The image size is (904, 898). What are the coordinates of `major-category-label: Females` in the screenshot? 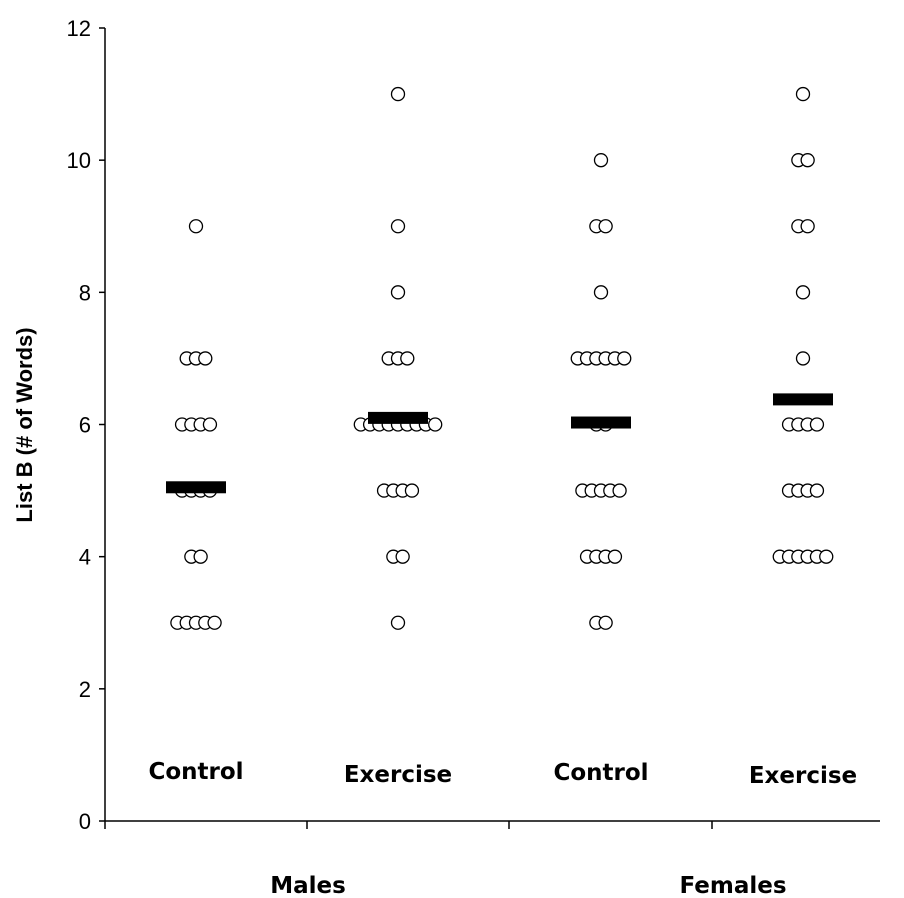 It's located at (732, 885).